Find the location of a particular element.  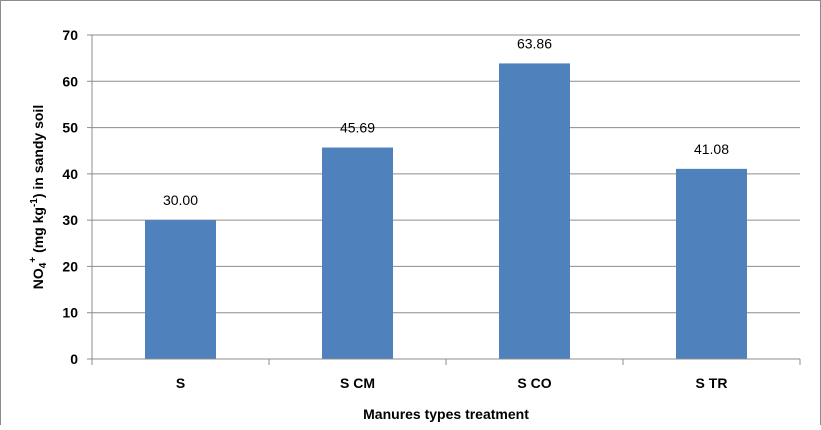

y-tick-label: 30 is located at coordinates (70, 220).